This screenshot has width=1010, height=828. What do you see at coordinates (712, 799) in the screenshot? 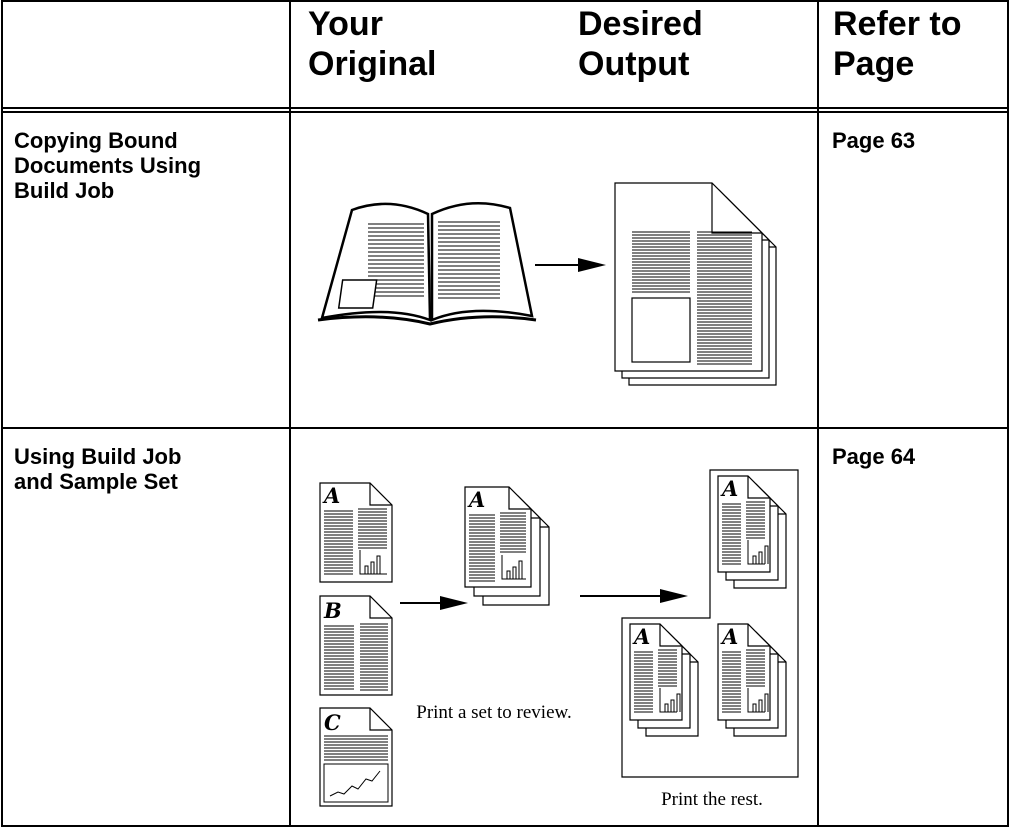
I see `caption: Print the rest.` at bounding box center [712, 799].